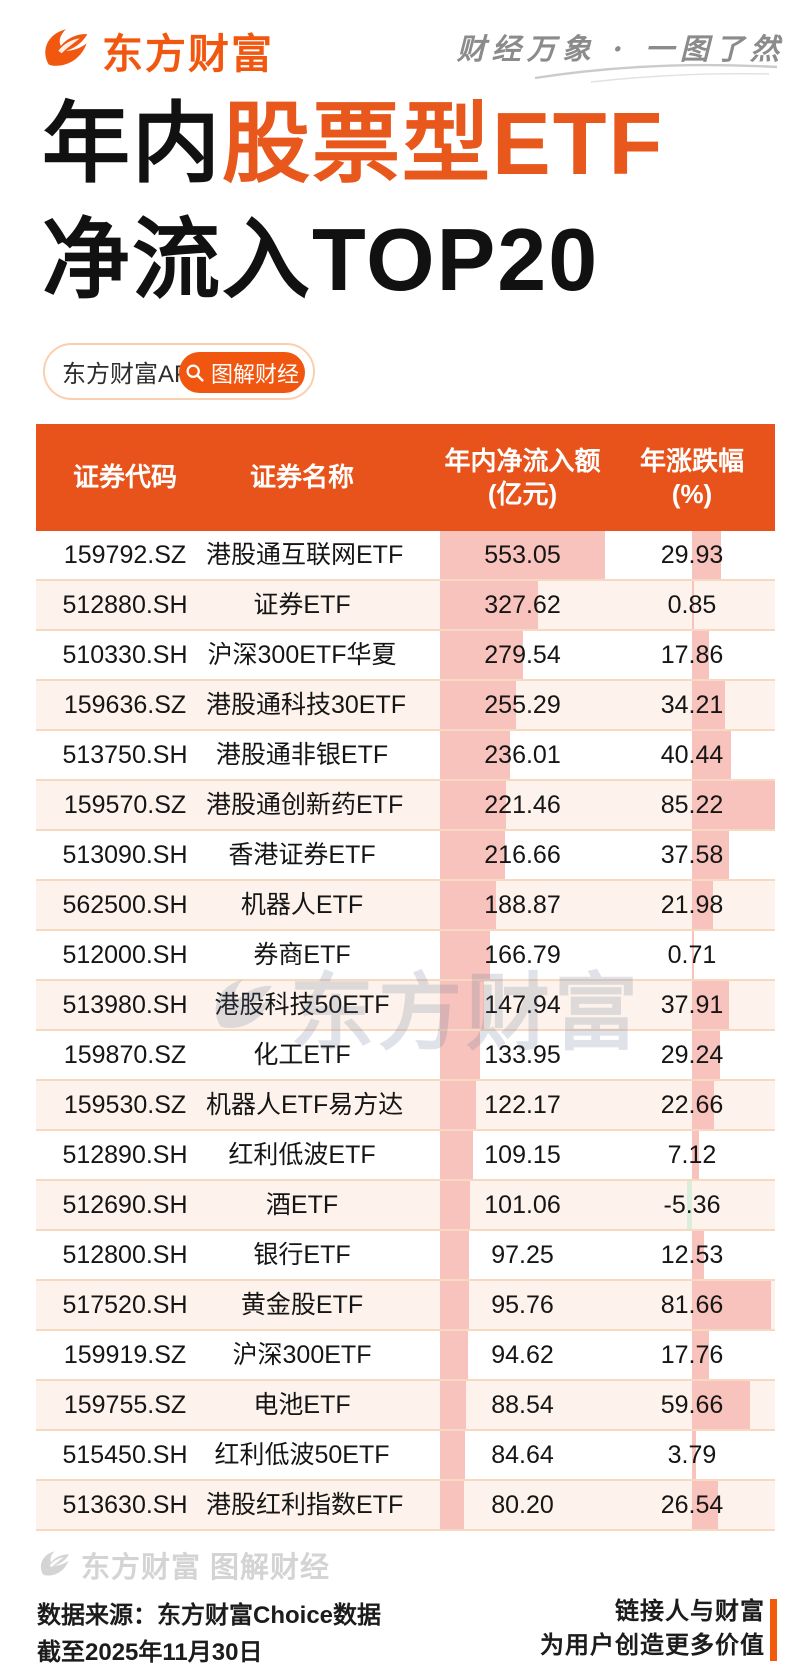 The height and width of the screenshot is (1679, 811). I want to click on footer-watermark-text: 东方财富 图解财经, so click(206, 1568).